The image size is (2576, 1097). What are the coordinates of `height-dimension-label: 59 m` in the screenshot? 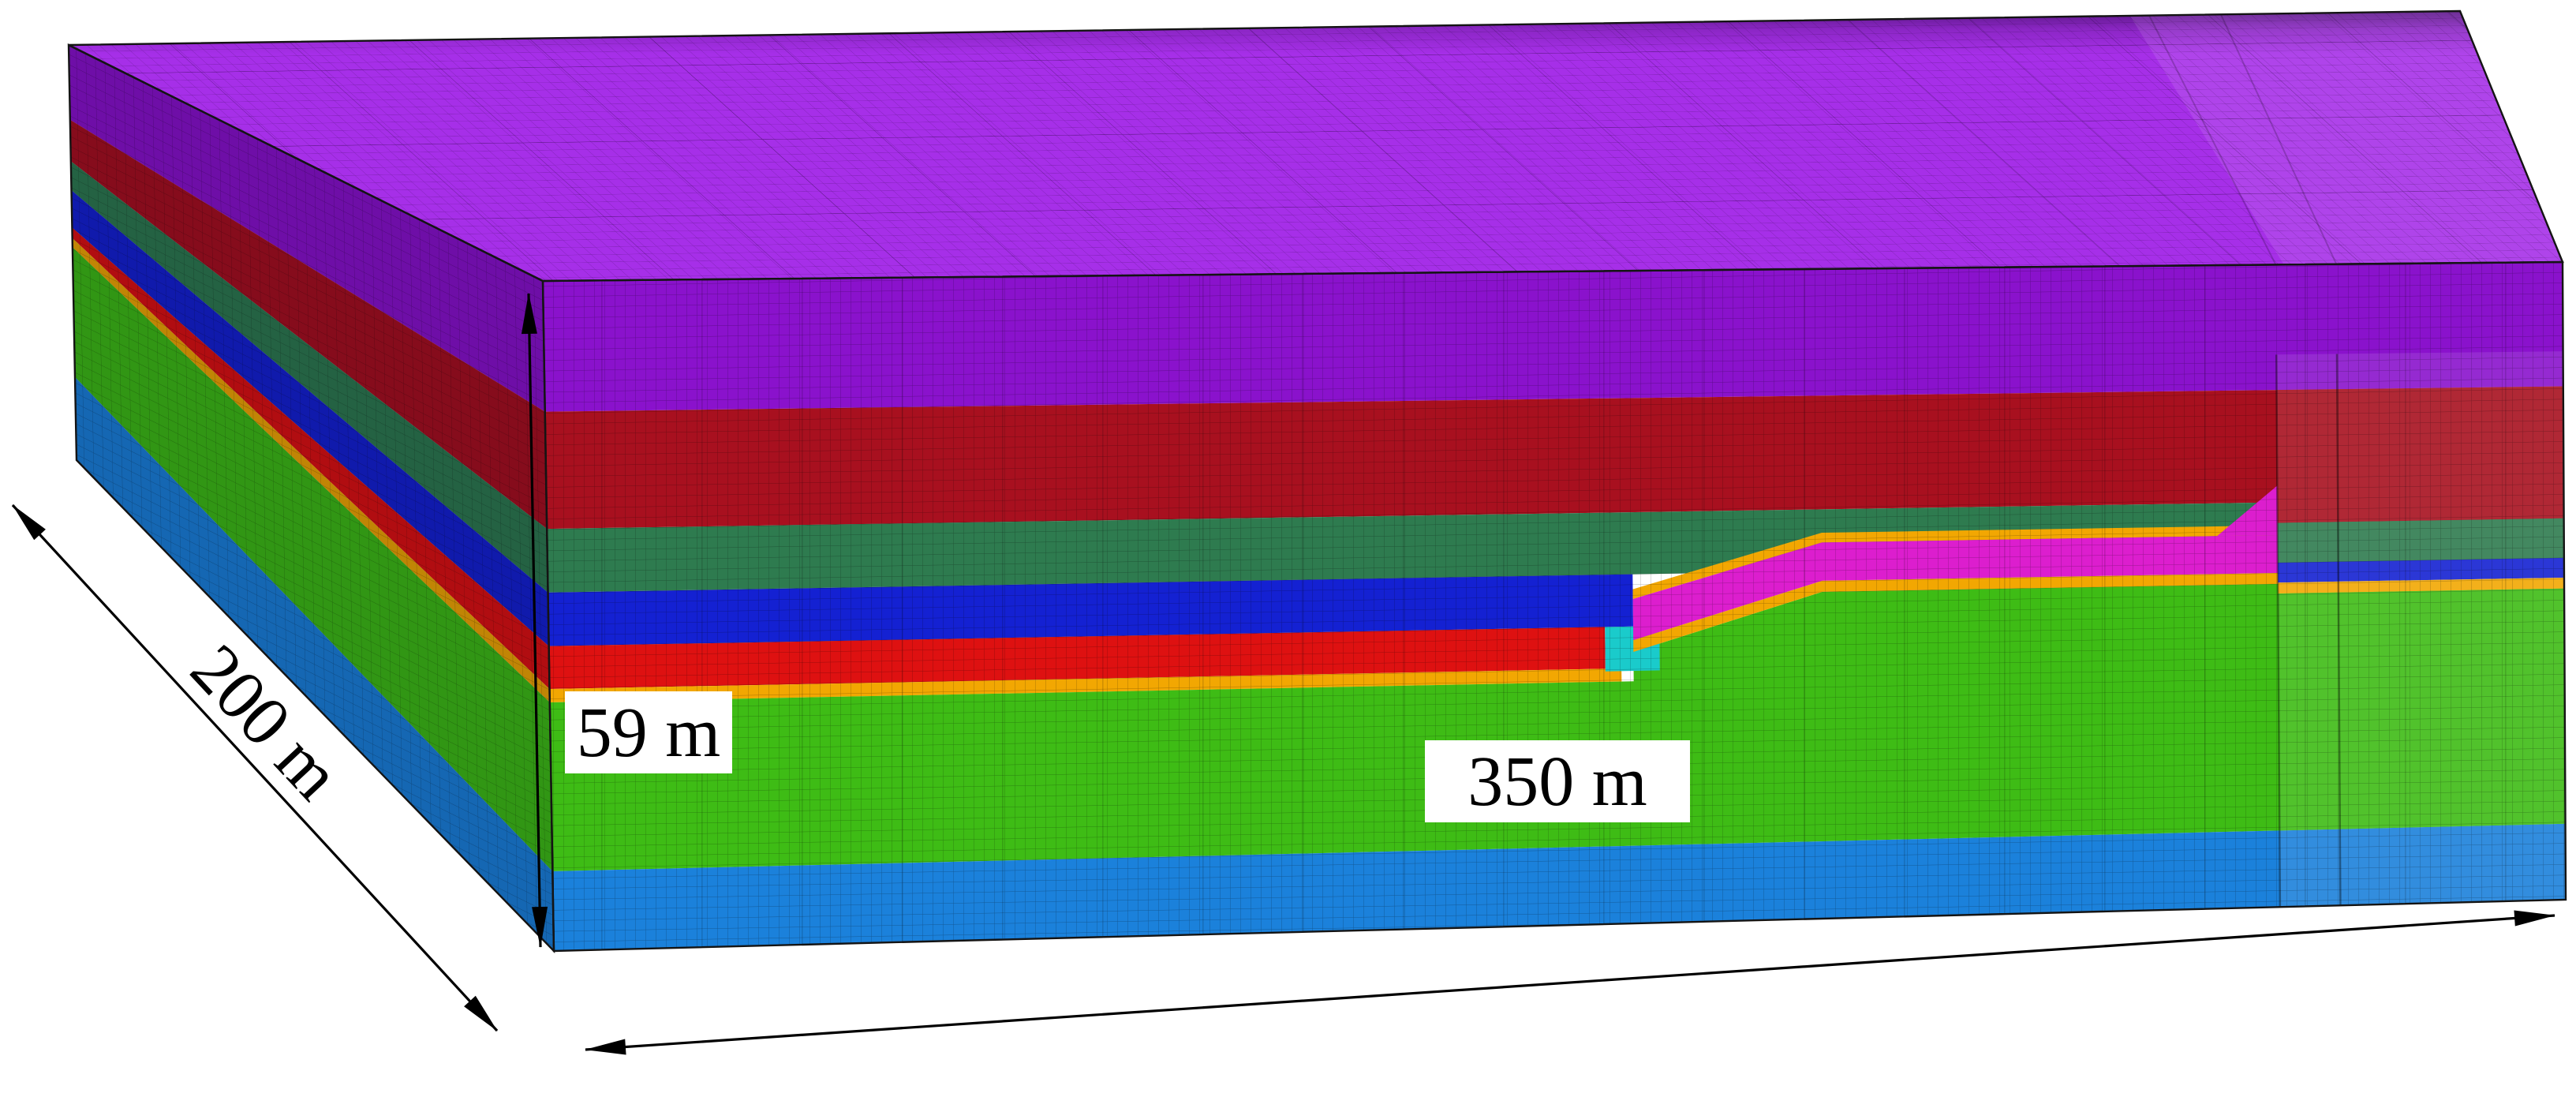 It's located at (649, 733).